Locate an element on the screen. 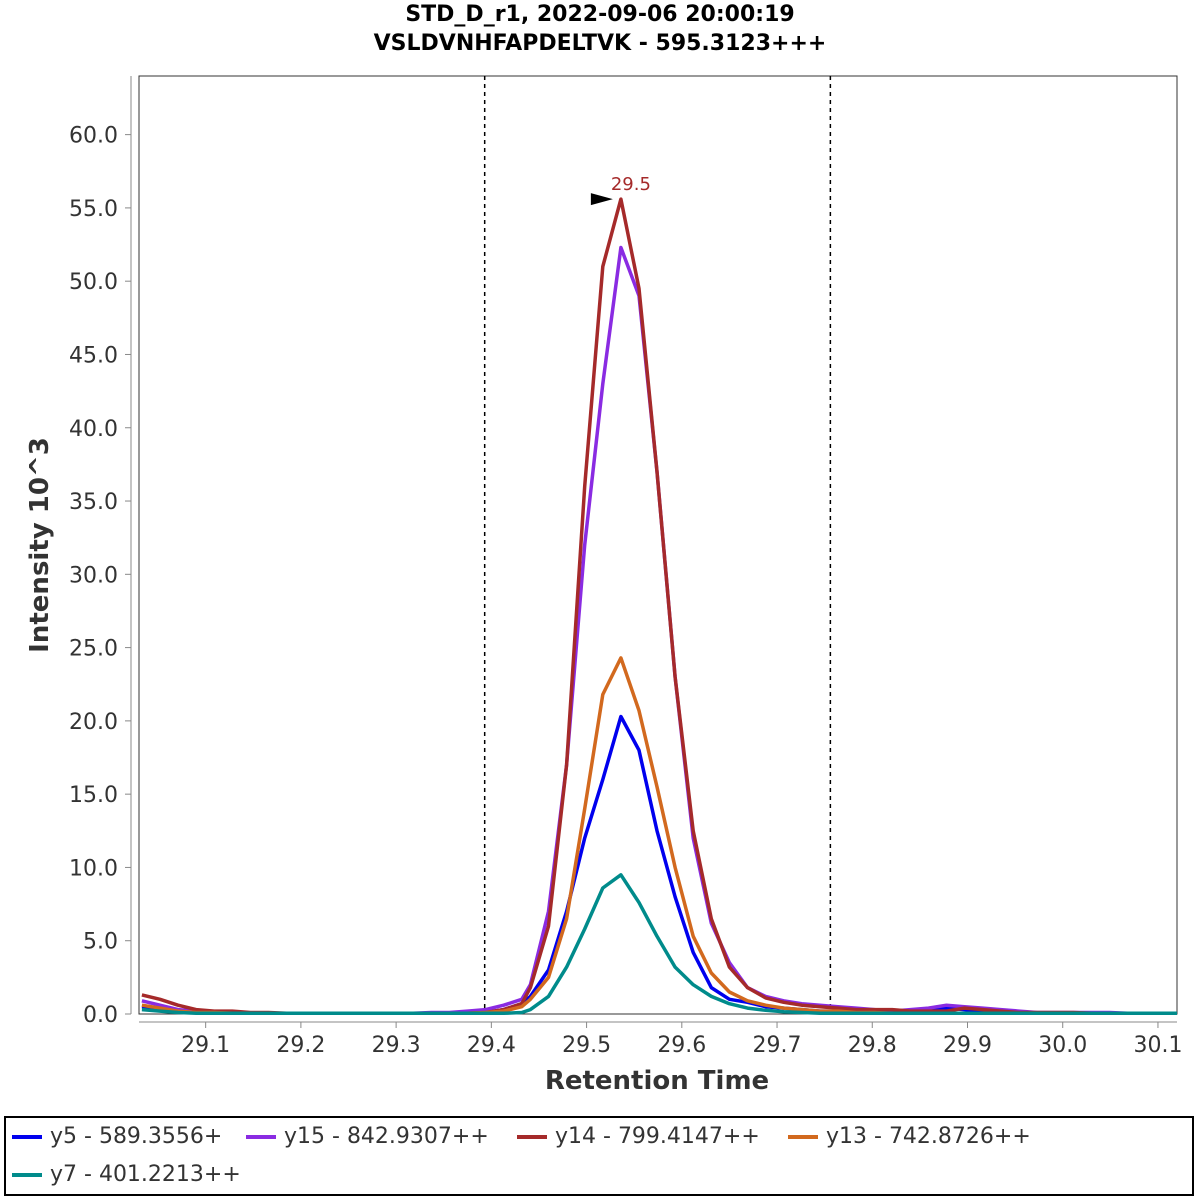  legend-label: y7 - 401.2213++ is located at coordinates (145, 1174).